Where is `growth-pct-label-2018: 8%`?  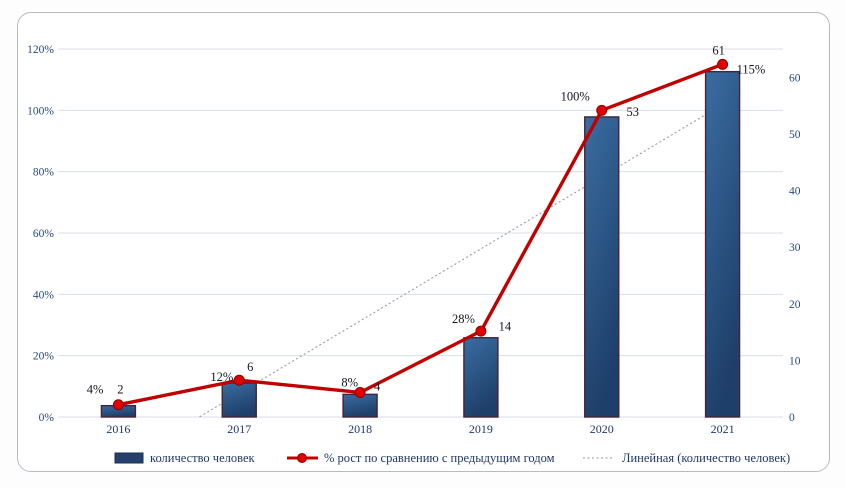 growth-pct-label-2018: 8% is located at coordinates (349, 382).